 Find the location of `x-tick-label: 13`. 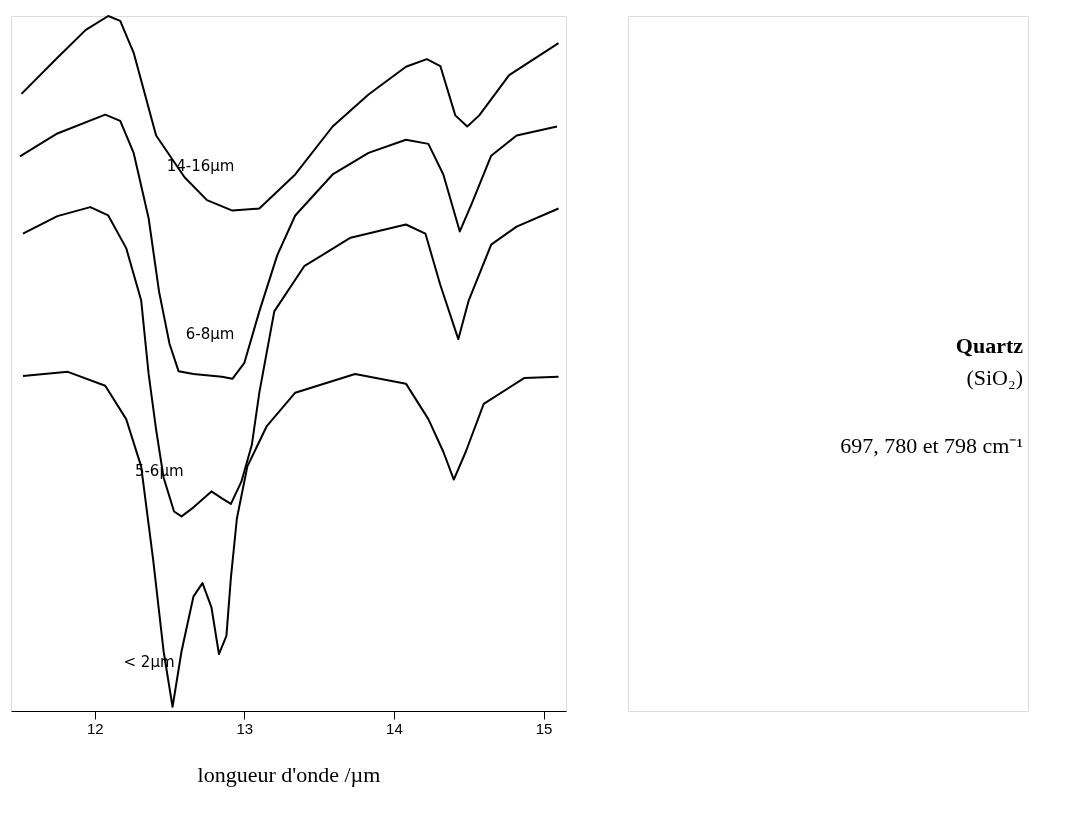

x-tick-label: 13 is located at coordinates (245, 728).